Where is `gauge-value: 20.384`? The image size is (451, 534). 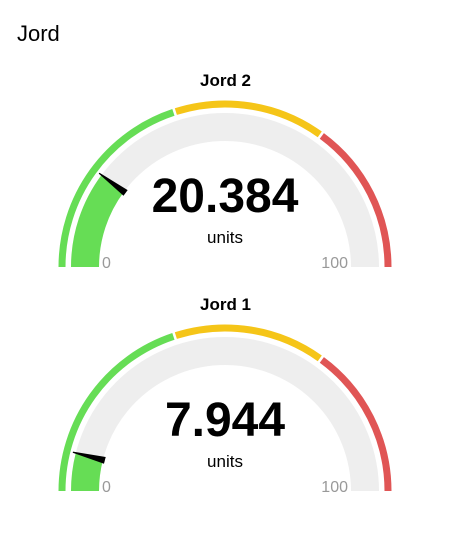 gauge-value: 20.384 is located at coordinates (225, 196).